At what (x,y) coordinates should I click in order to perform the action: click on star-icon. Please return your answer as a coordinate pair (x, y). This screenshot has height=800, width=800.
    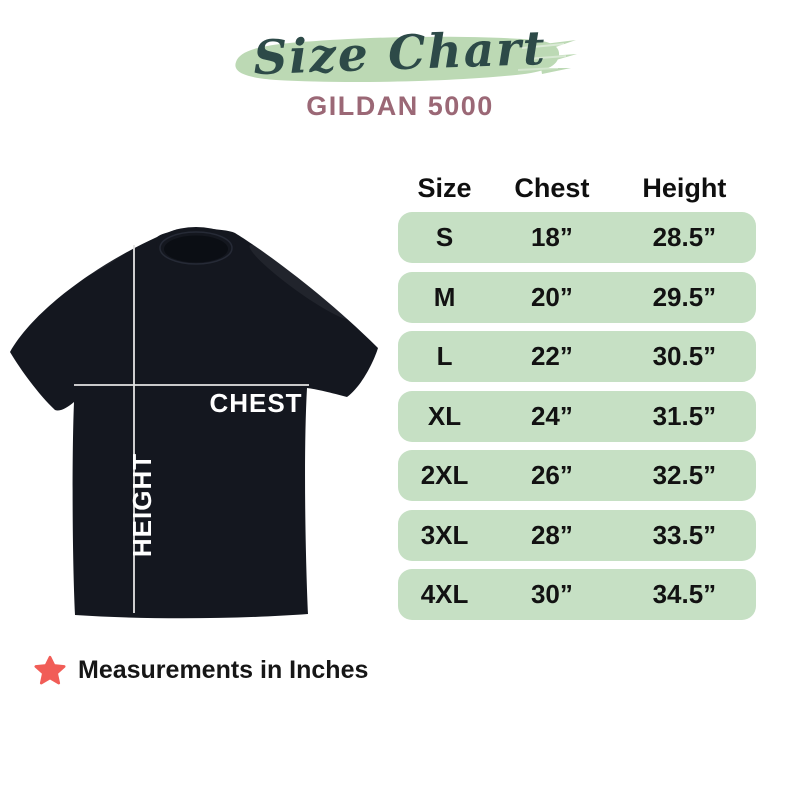
    Looking at the image, I should click on (50, 670).